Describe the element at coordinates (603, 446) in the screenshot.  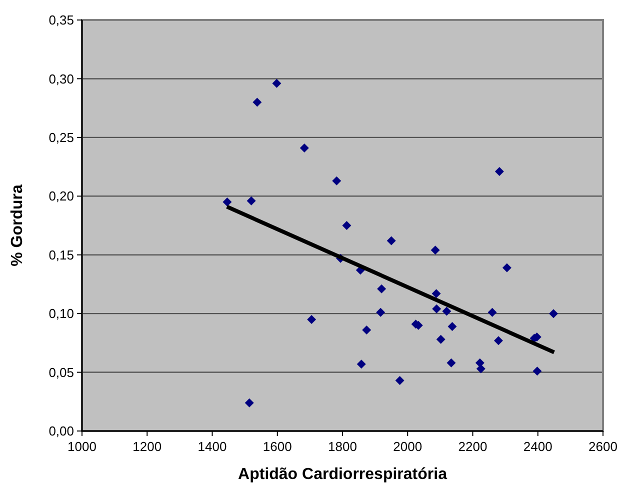
I see `x-tick-label: 2600` at that location.